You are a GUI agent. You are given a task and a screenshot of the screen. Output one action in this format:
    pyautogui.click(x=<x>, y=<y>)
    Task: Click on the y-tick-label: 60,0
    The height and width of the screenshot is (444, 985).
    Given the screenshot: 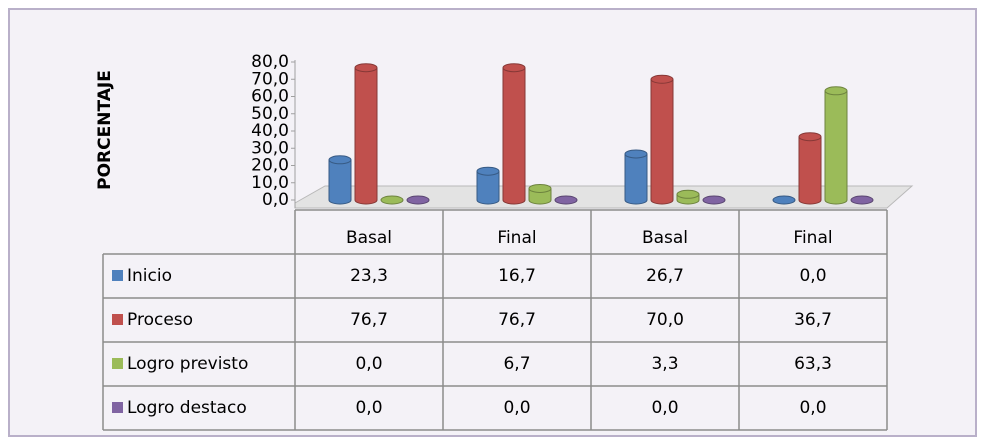 What is the action you would take?
    pyautogui.click(x=270, y=97)
    